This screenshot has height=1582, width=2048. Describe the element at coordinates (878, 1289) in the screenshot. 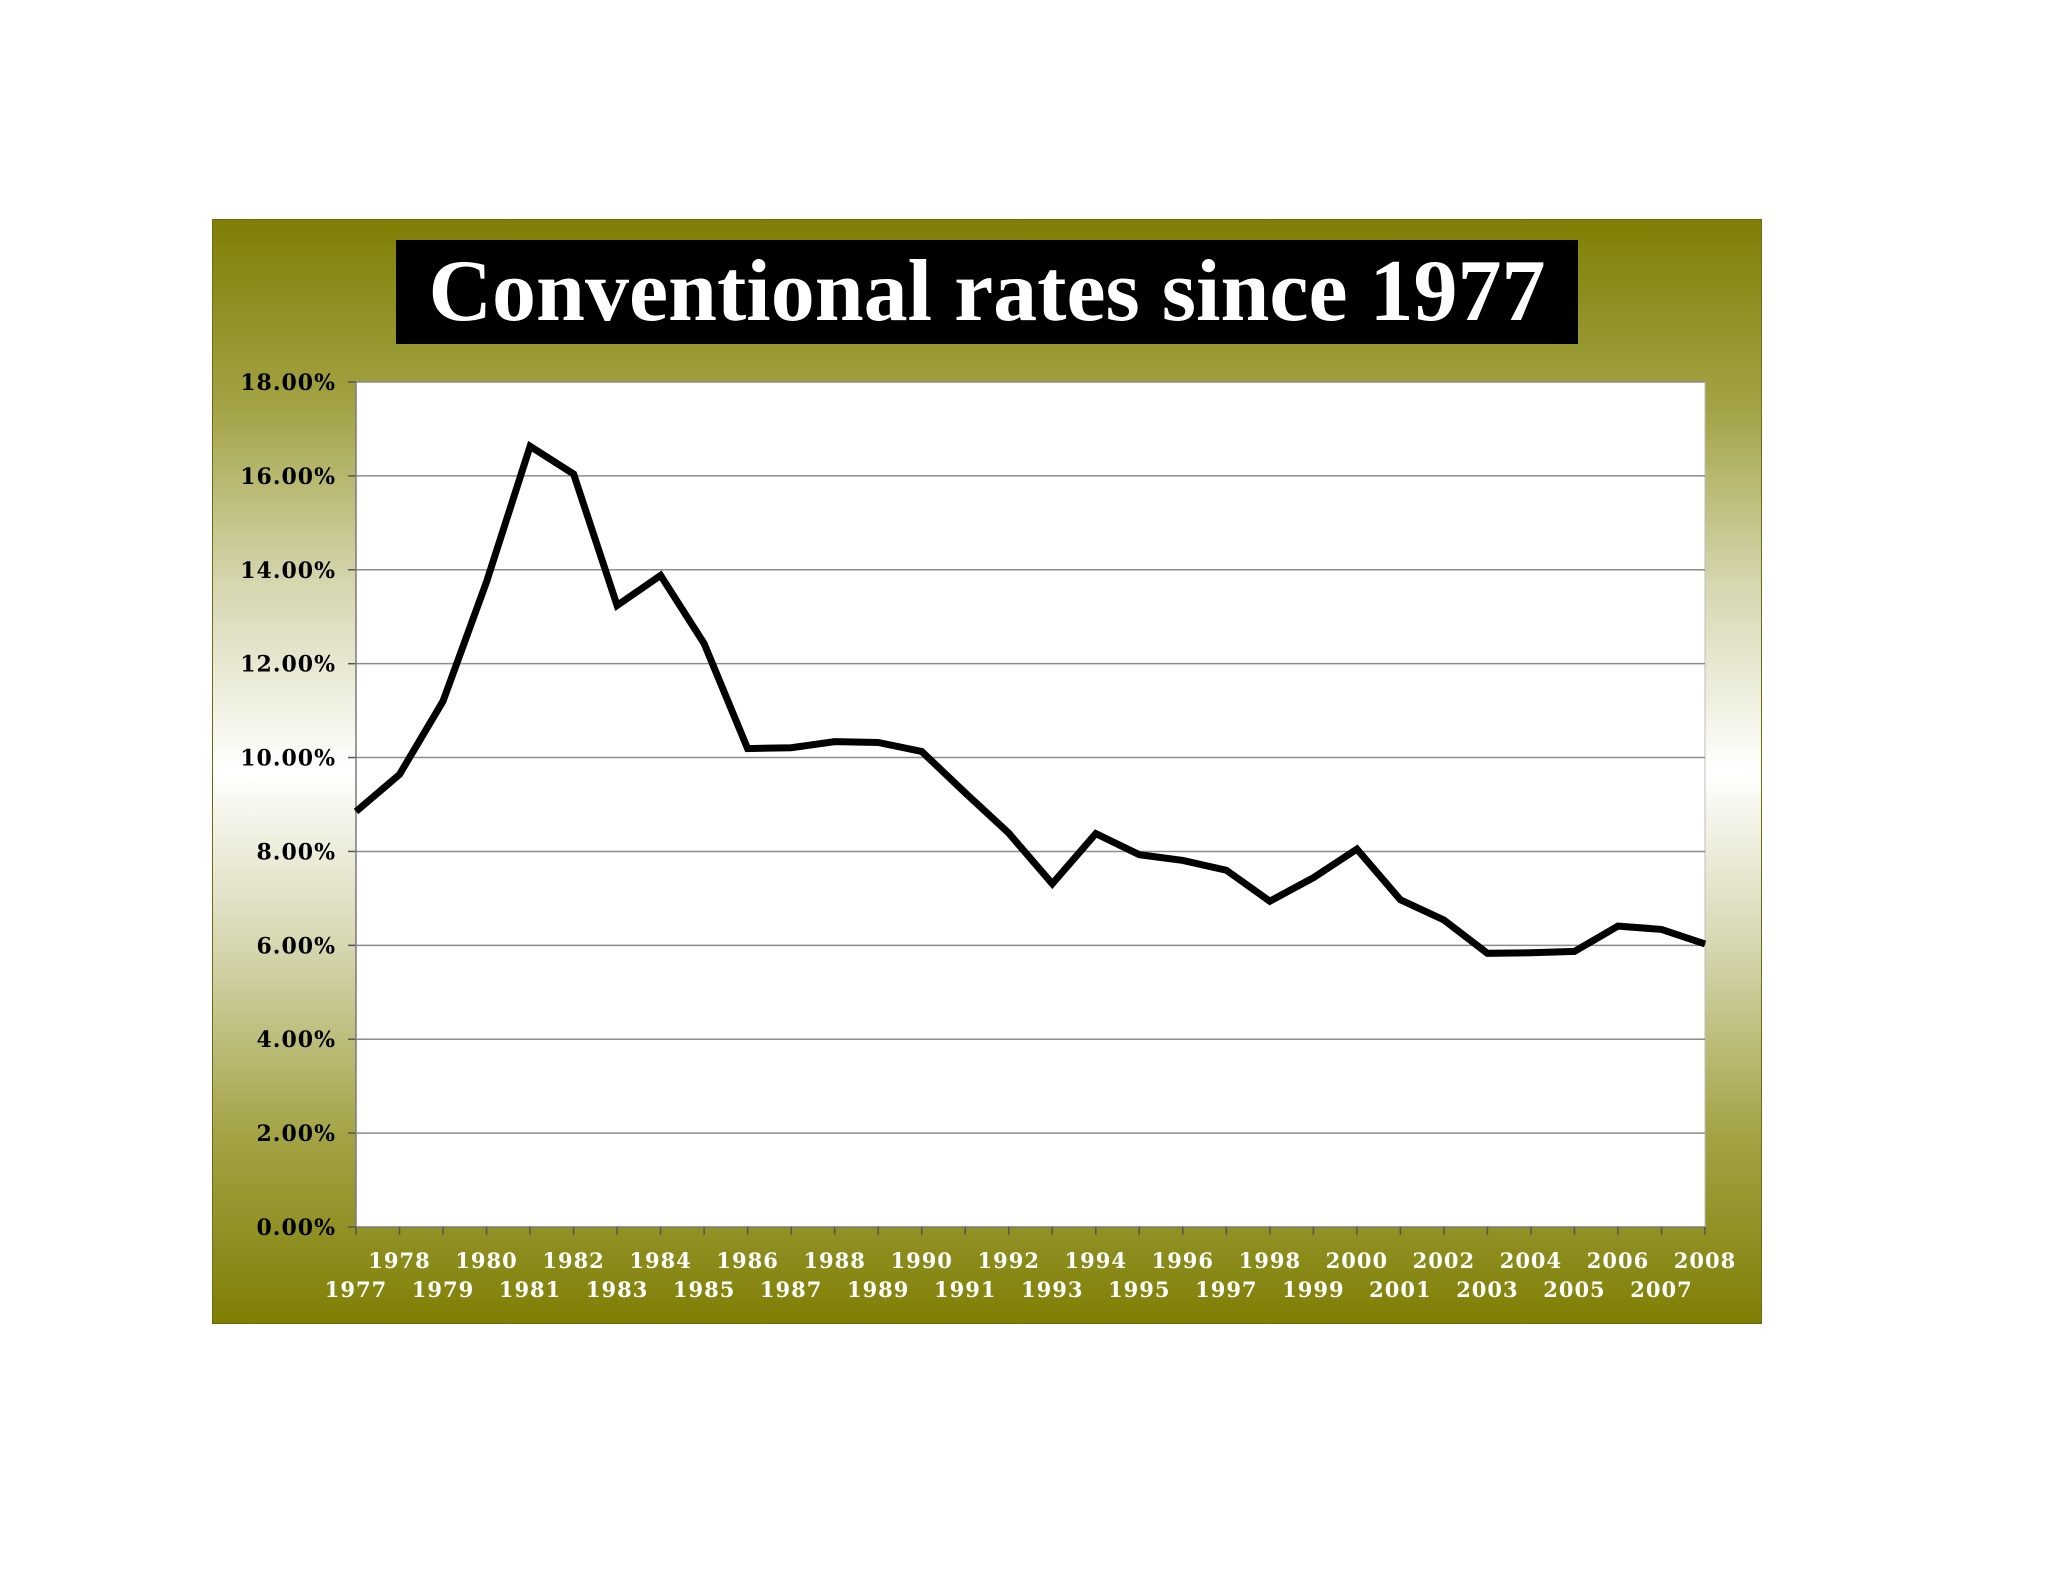

I see `x-tick-label: 1989` at that location.